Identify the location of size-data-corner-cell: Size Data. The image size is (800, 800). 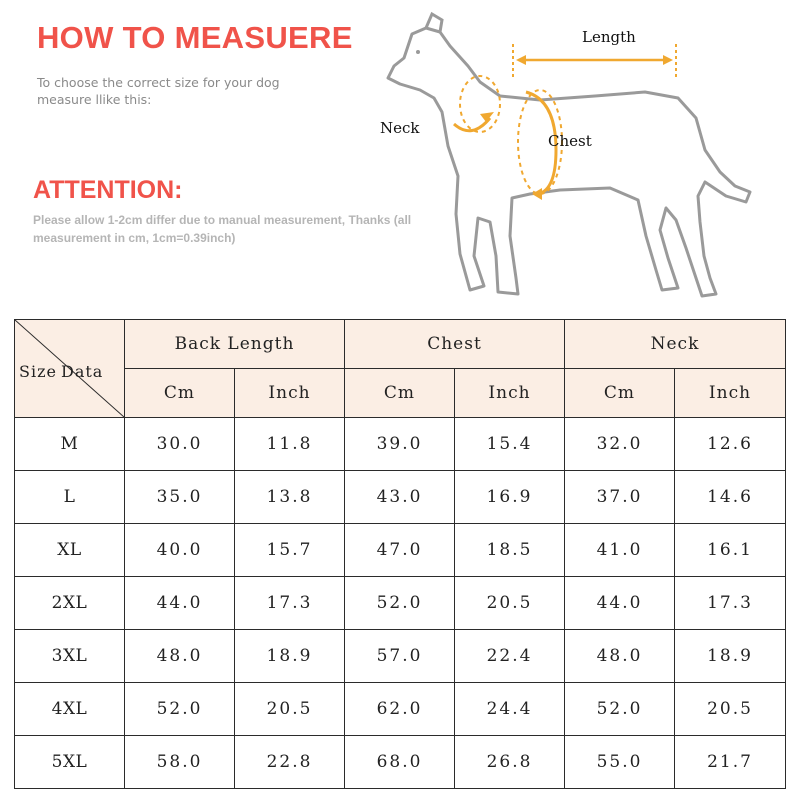
(69, 368).